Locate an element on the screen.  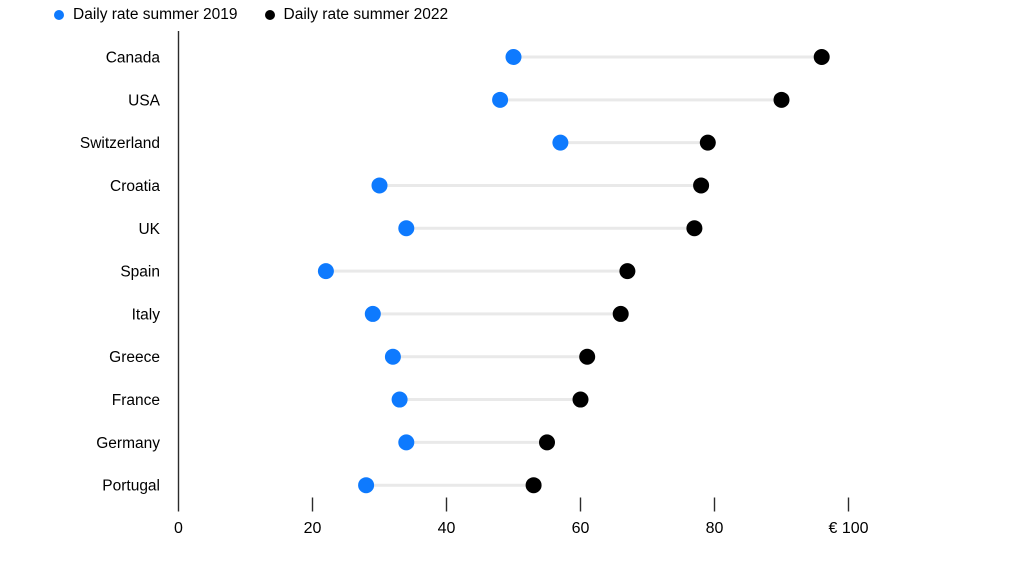
x-tick-label-40: 40 is located at coordinates (447, 528).